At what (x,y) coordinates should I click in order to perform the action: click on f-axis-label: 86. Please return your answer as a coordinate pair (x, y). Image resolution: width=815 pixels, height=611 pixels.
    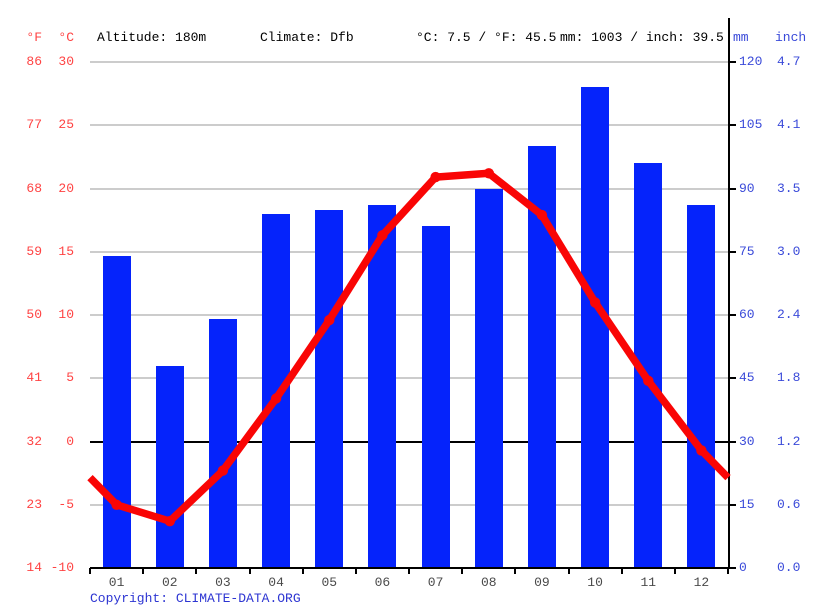
    Looking at the image, I should click on (34, 61).